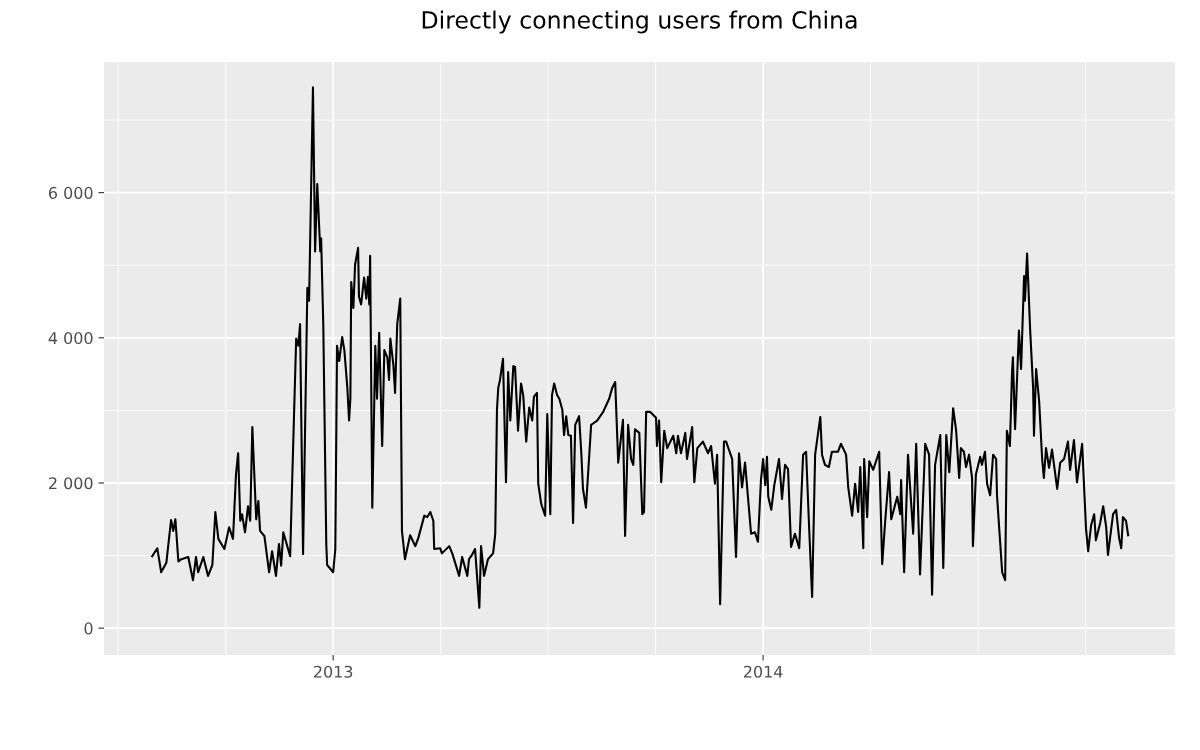 The width and height of the screenshot is (1200, 750). What do you see at coordinates (71, 483) in the screenshot?
I see `y-tick-label: 2 000` at bounding box center [71, 483].